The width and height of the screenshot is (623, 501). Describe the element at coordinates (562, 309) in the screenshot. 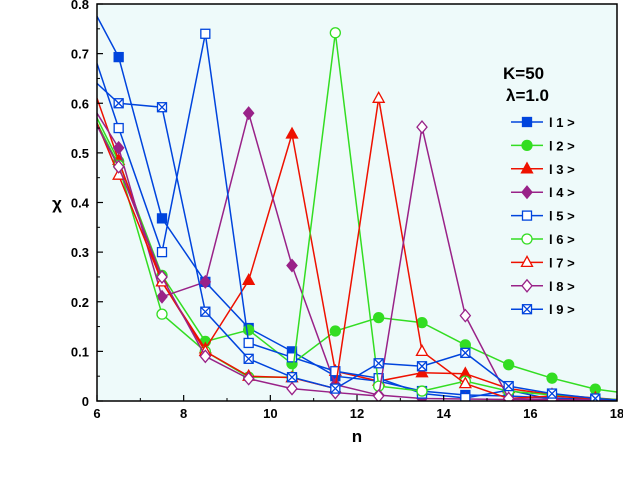

I see `legend-label: l 9 >` at that location.